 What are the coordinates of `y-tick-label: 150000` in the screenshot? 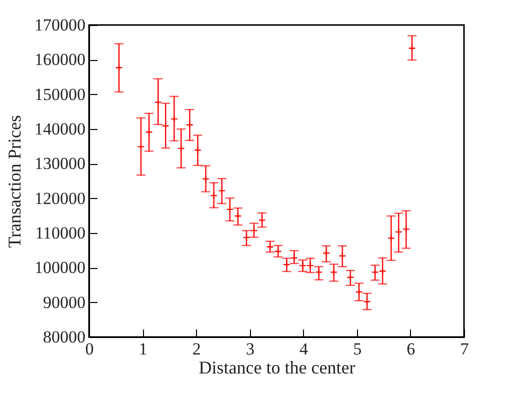 It's located at (60, 94).